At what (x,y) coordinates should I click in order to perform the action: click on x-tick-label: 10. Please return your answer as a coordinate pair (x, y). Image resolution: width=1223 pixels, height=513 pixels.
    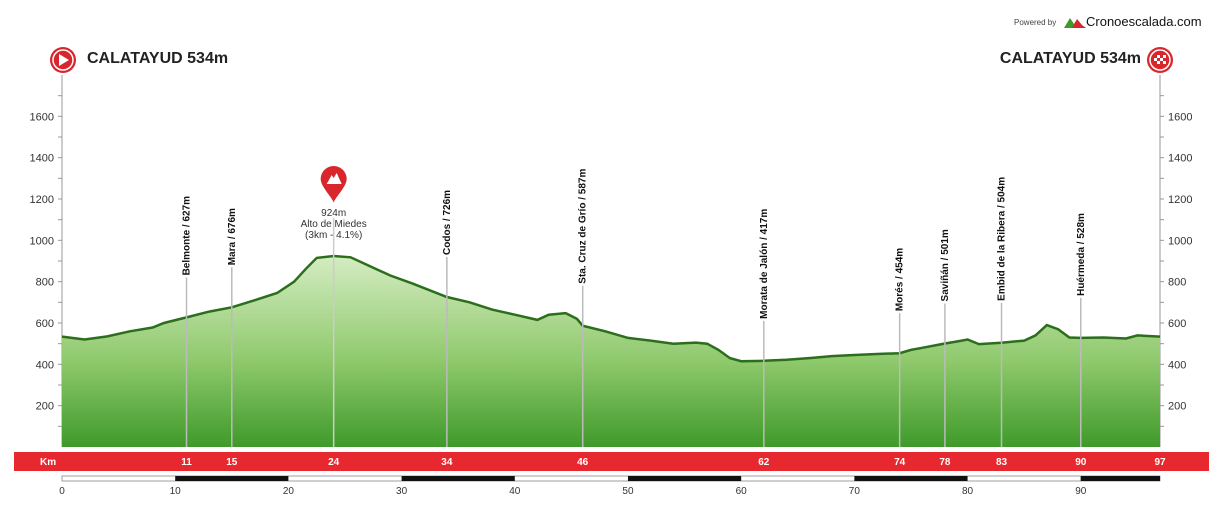
    Looking at the image, I should click on (176, 491).